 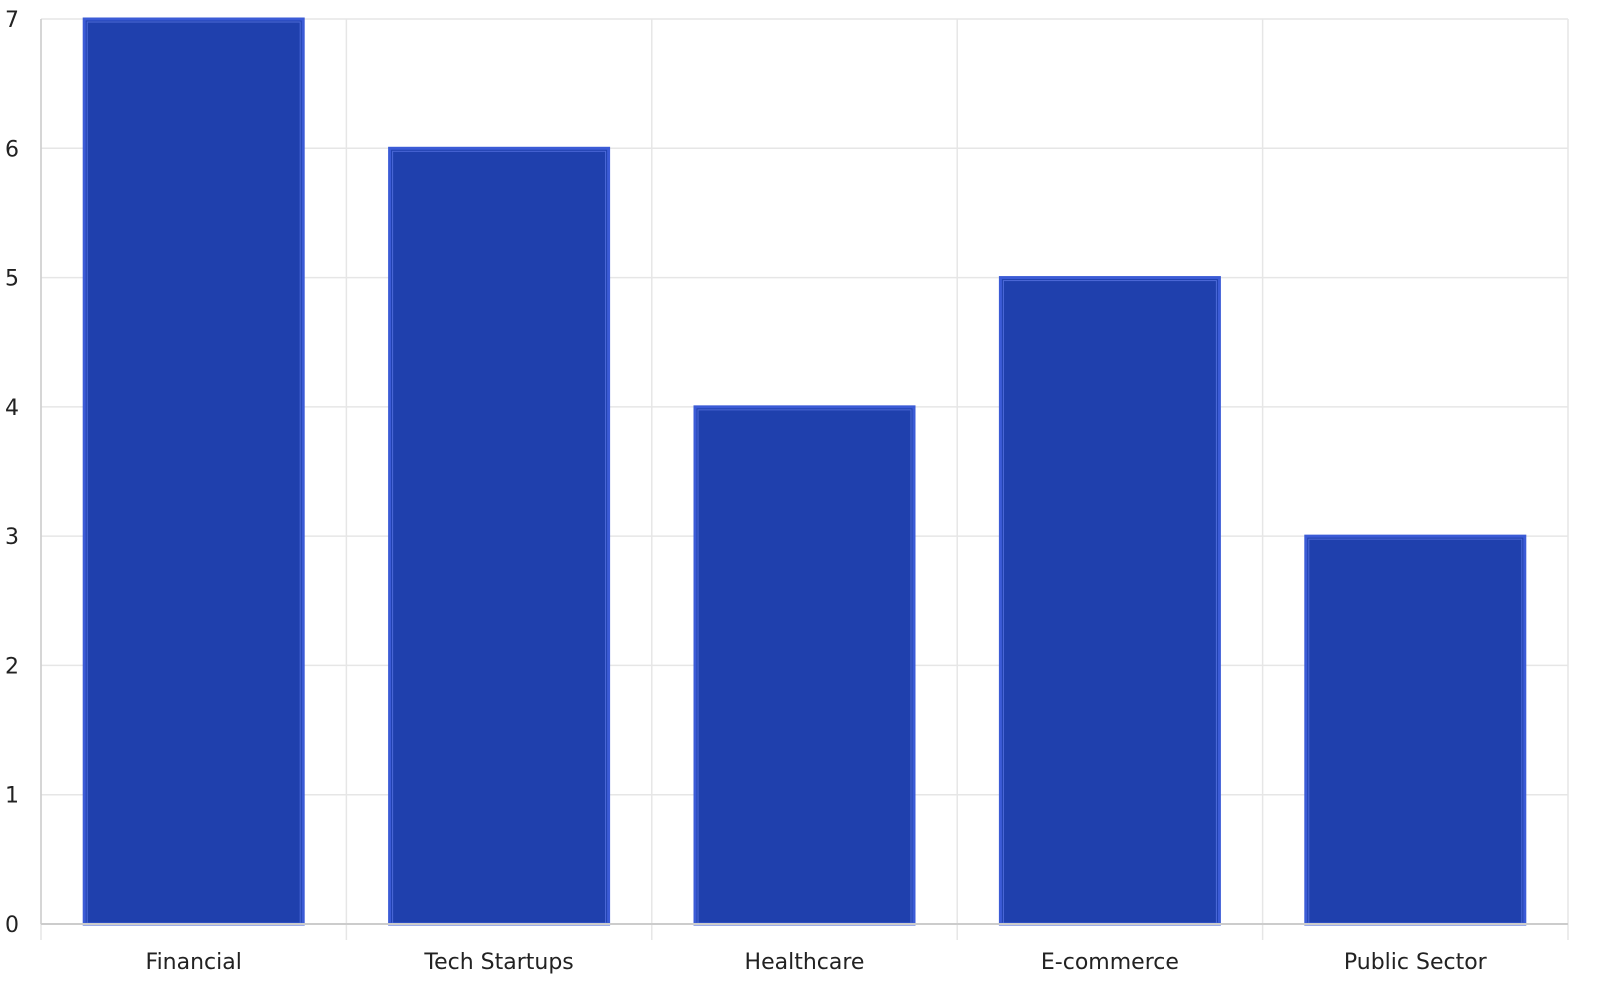 I want to click on bar-public-sector, so click(x=1415, y=730).